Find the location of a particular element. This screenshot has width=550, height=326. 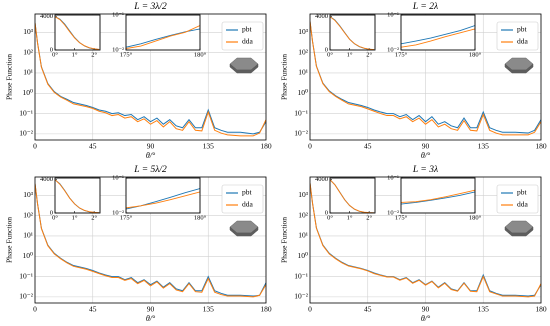

chart-title: L = 3λ is located at coordinates (425, 170).